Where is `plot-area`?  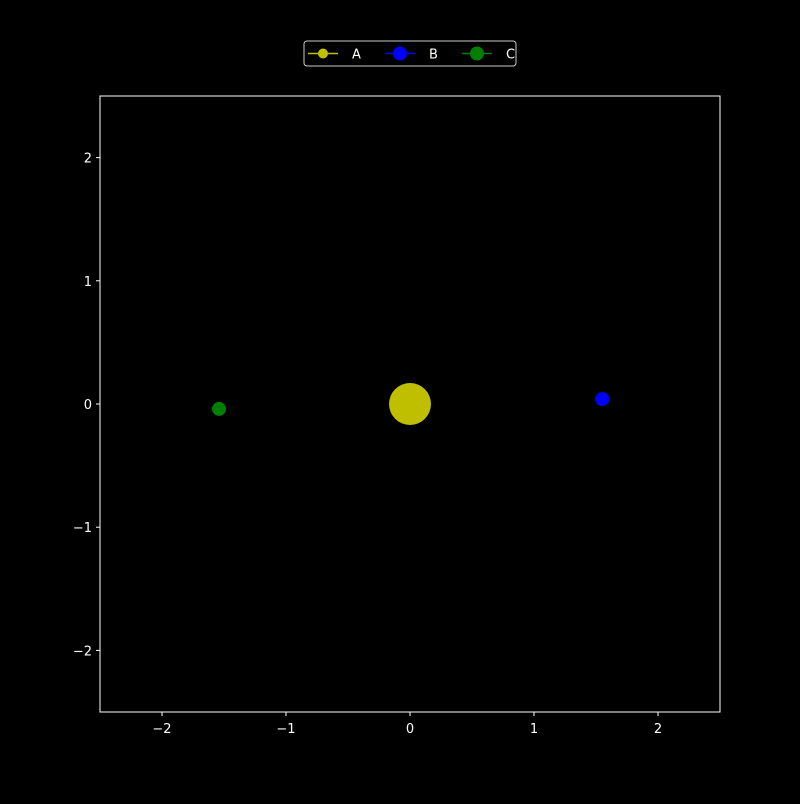 plot-area is located at coordinates (411, 404).